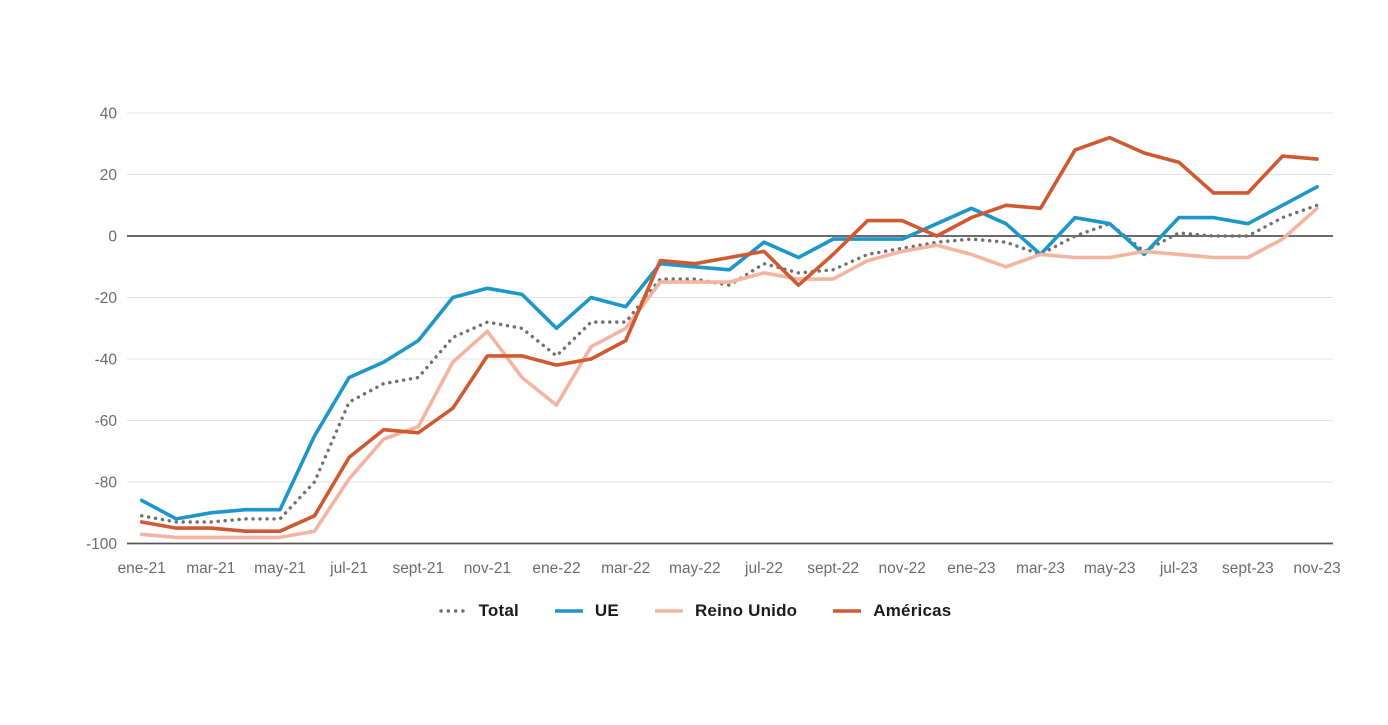  I want to click on x-tick-label: mar-22, so click(625, 568).